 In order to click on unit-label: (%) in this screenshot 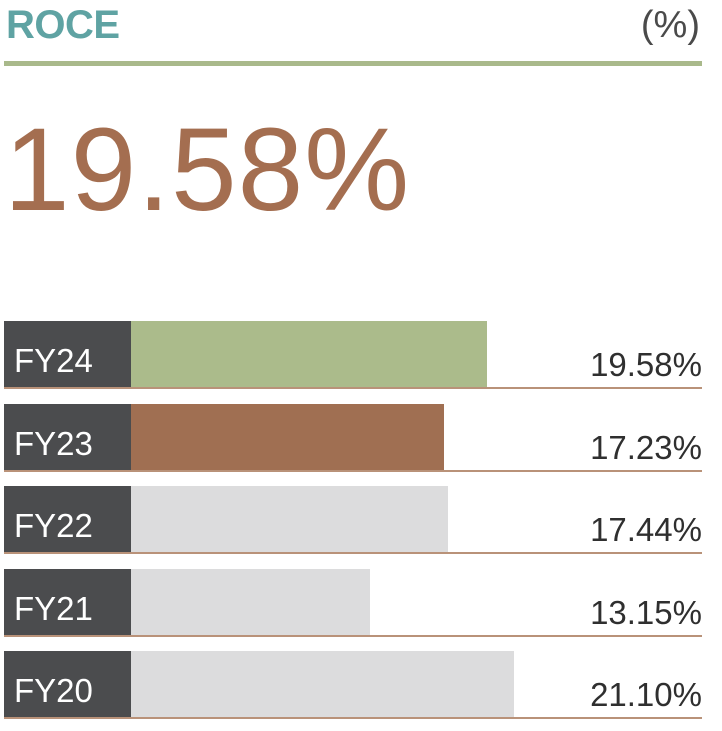, I will do `click(670, 25)`.